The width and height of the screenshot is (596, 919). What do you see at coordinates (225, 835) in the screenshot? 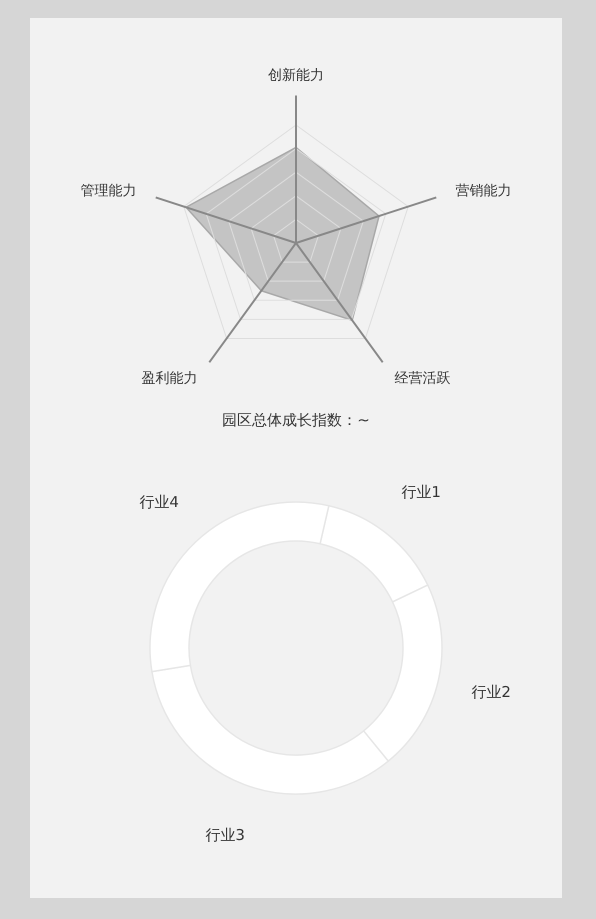
I see `slice-label: 行业3` at bounding box center [225, 835].